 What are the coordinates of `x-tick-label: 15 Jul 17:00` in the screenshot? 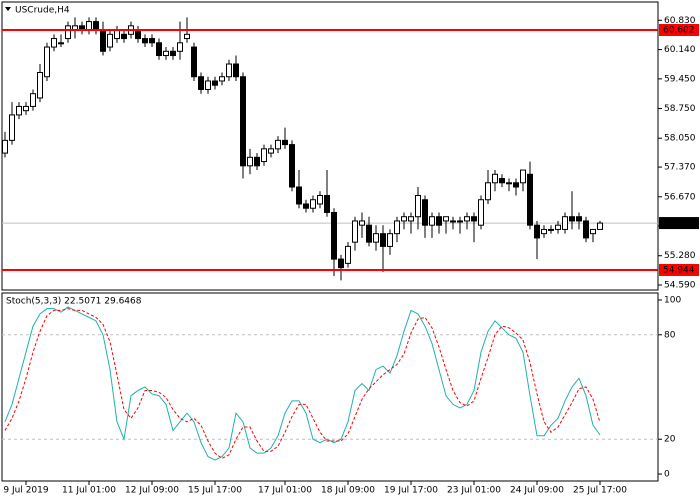 It's located at (215, 491).